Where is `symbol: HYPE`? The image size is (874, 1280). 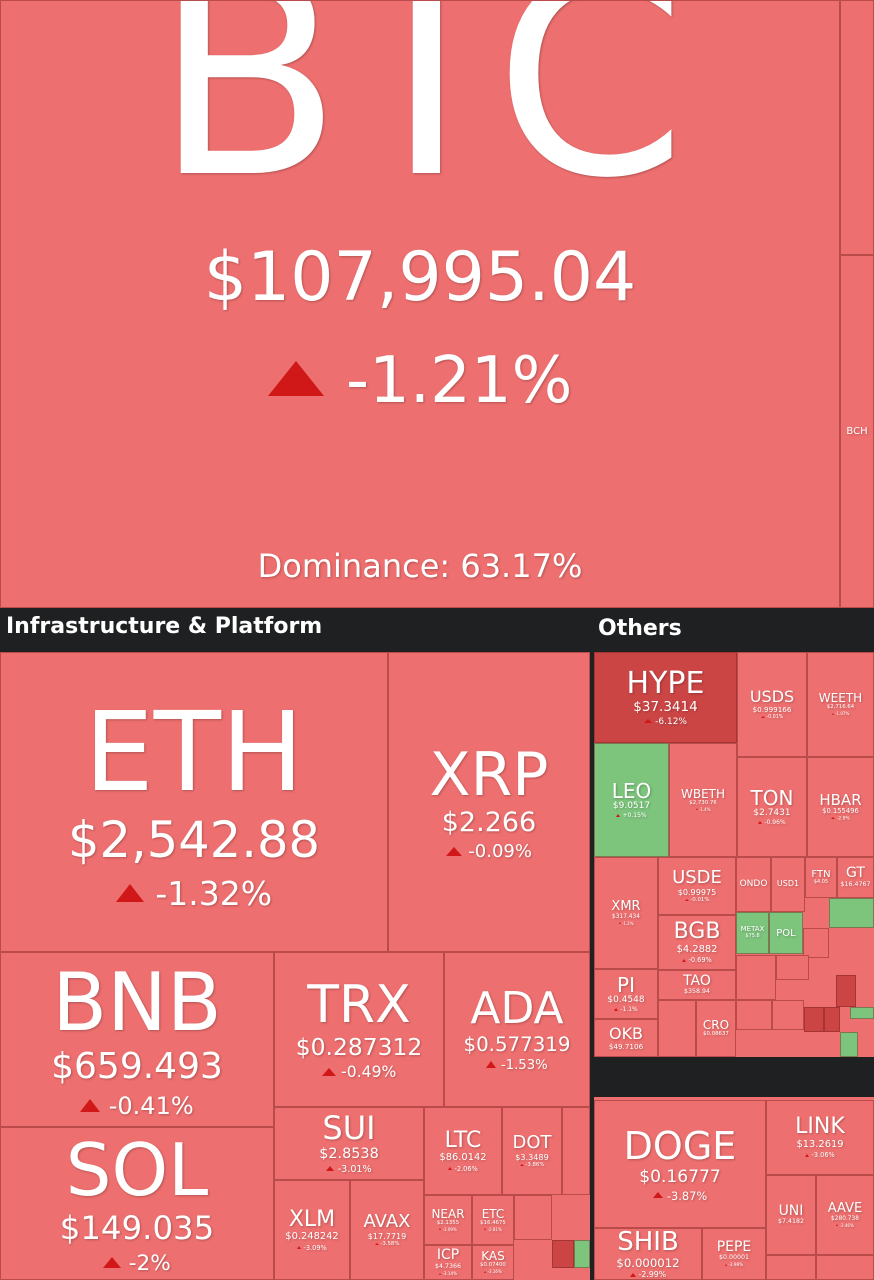 symbol: HYPE is located at coordinates (665, 684).